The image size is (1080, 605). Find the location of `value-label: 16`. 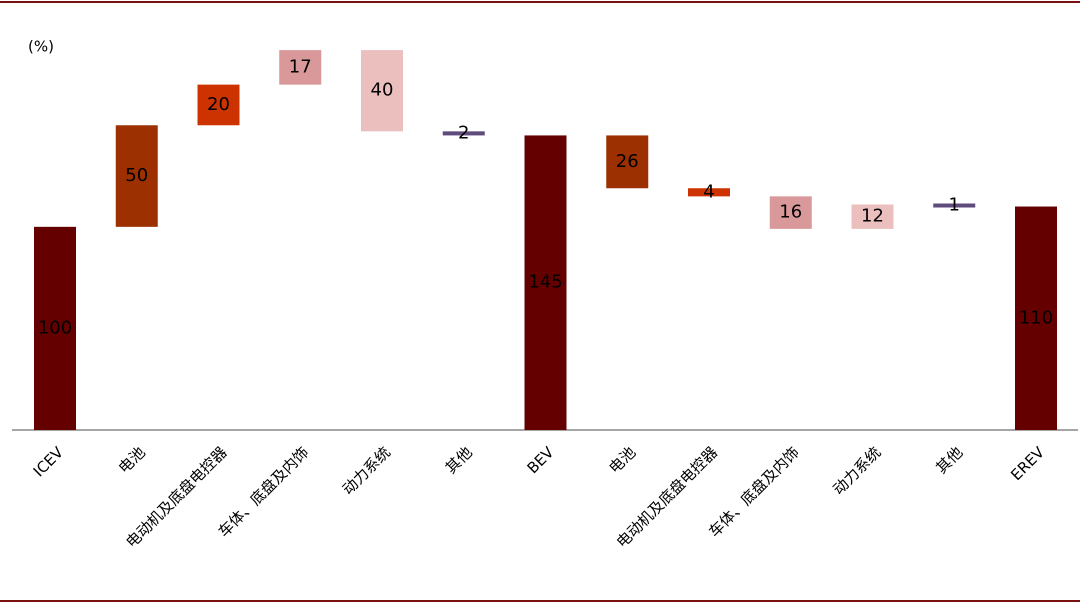

value-label: 16 is located at coordinates (790, 212).